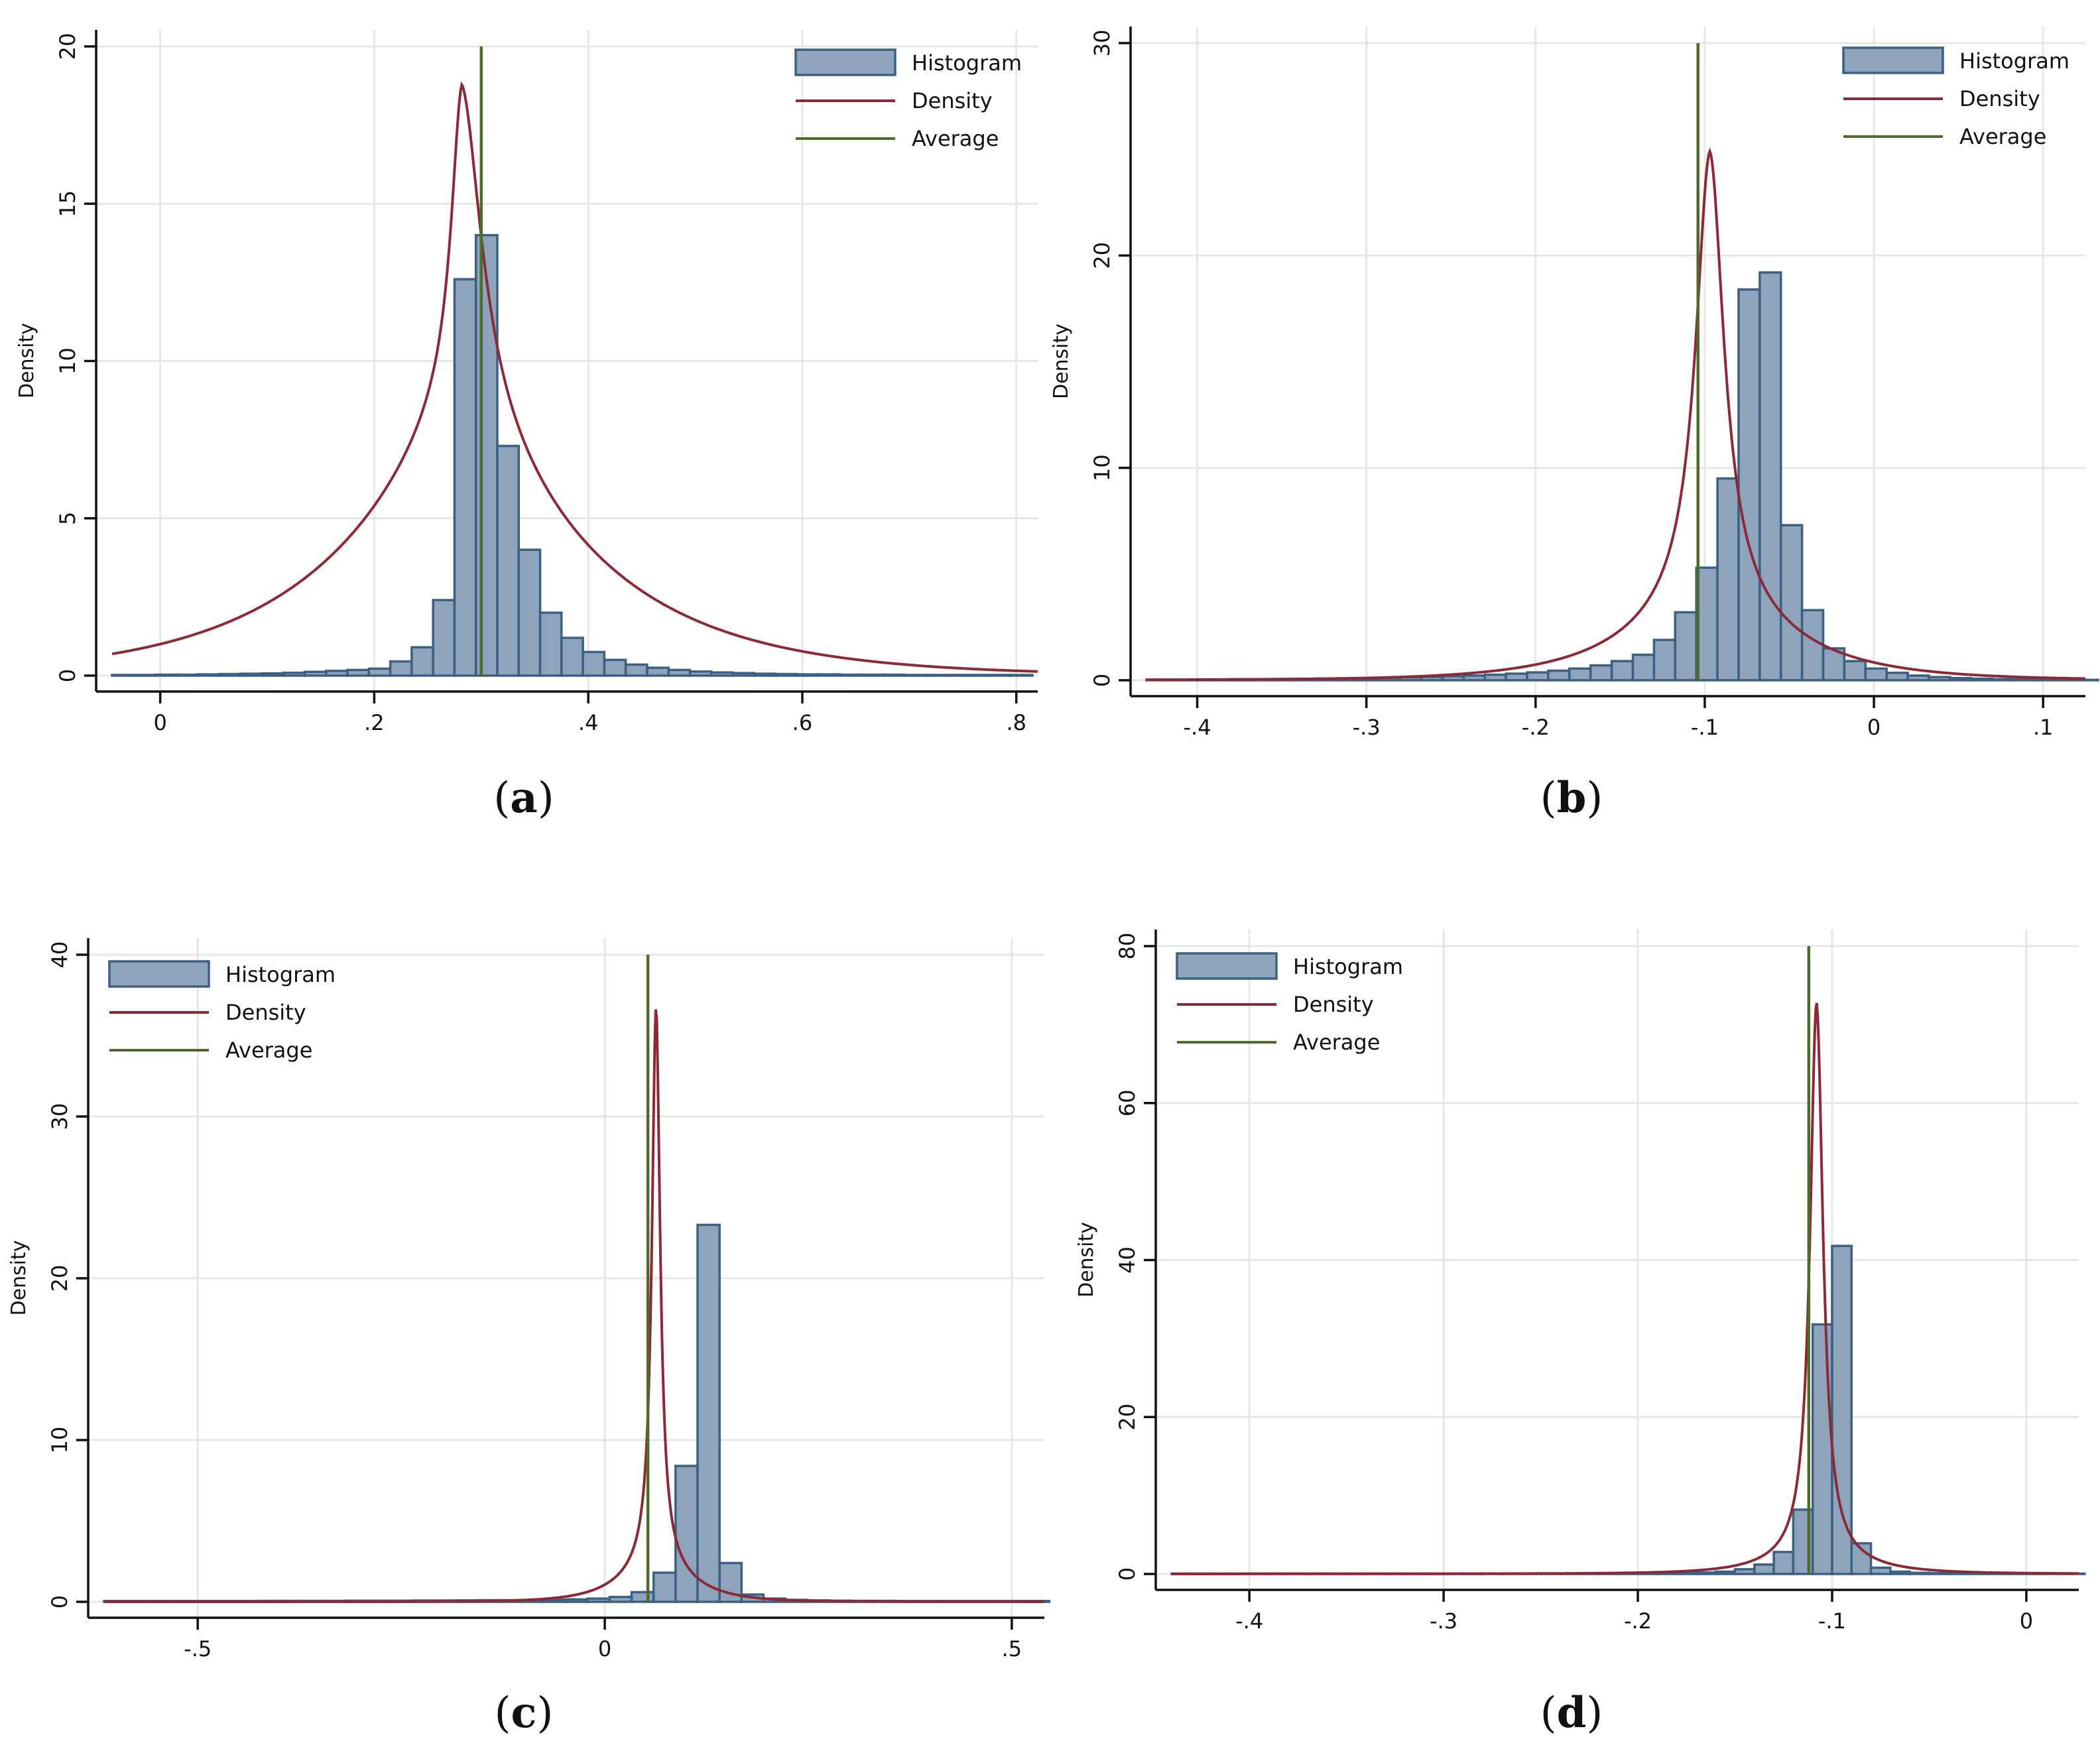 This screenshot has height=1751, width=2100. Describe the element at coordinates (1705, 727) in the screenshot. I see `x-tick-label: -.1` at that location.